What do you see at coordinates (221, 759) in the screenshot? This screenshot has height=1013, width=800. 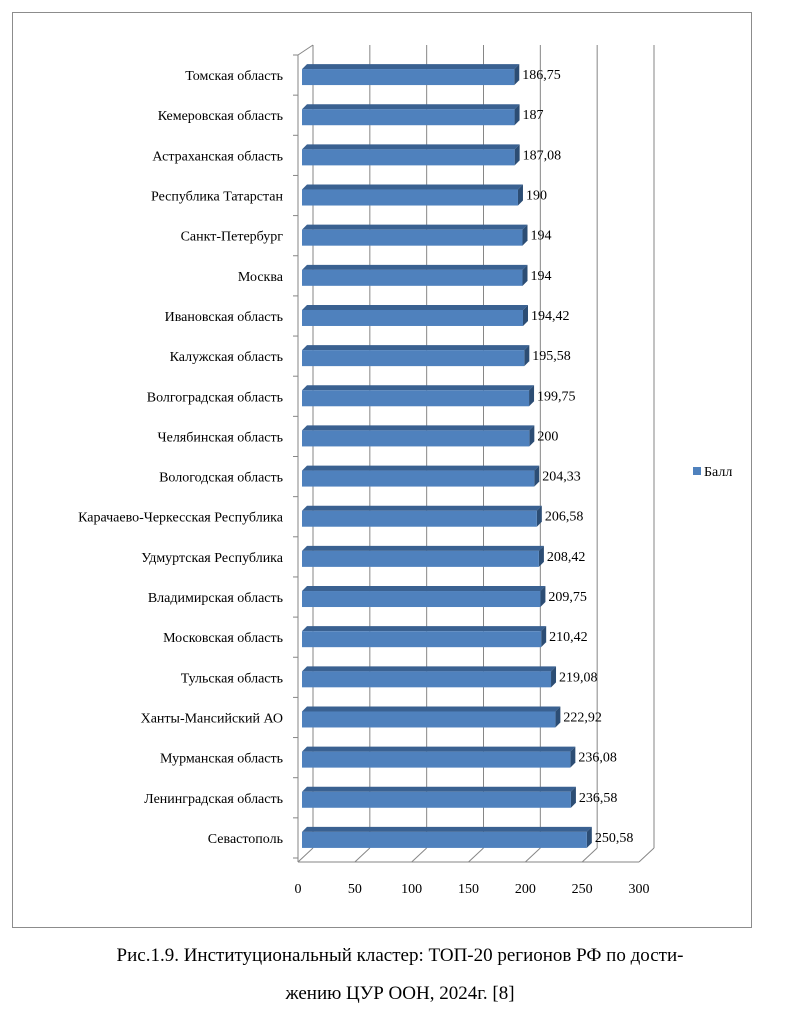 I see `category-label: Мурманская область` at bounding box center [221, 759].